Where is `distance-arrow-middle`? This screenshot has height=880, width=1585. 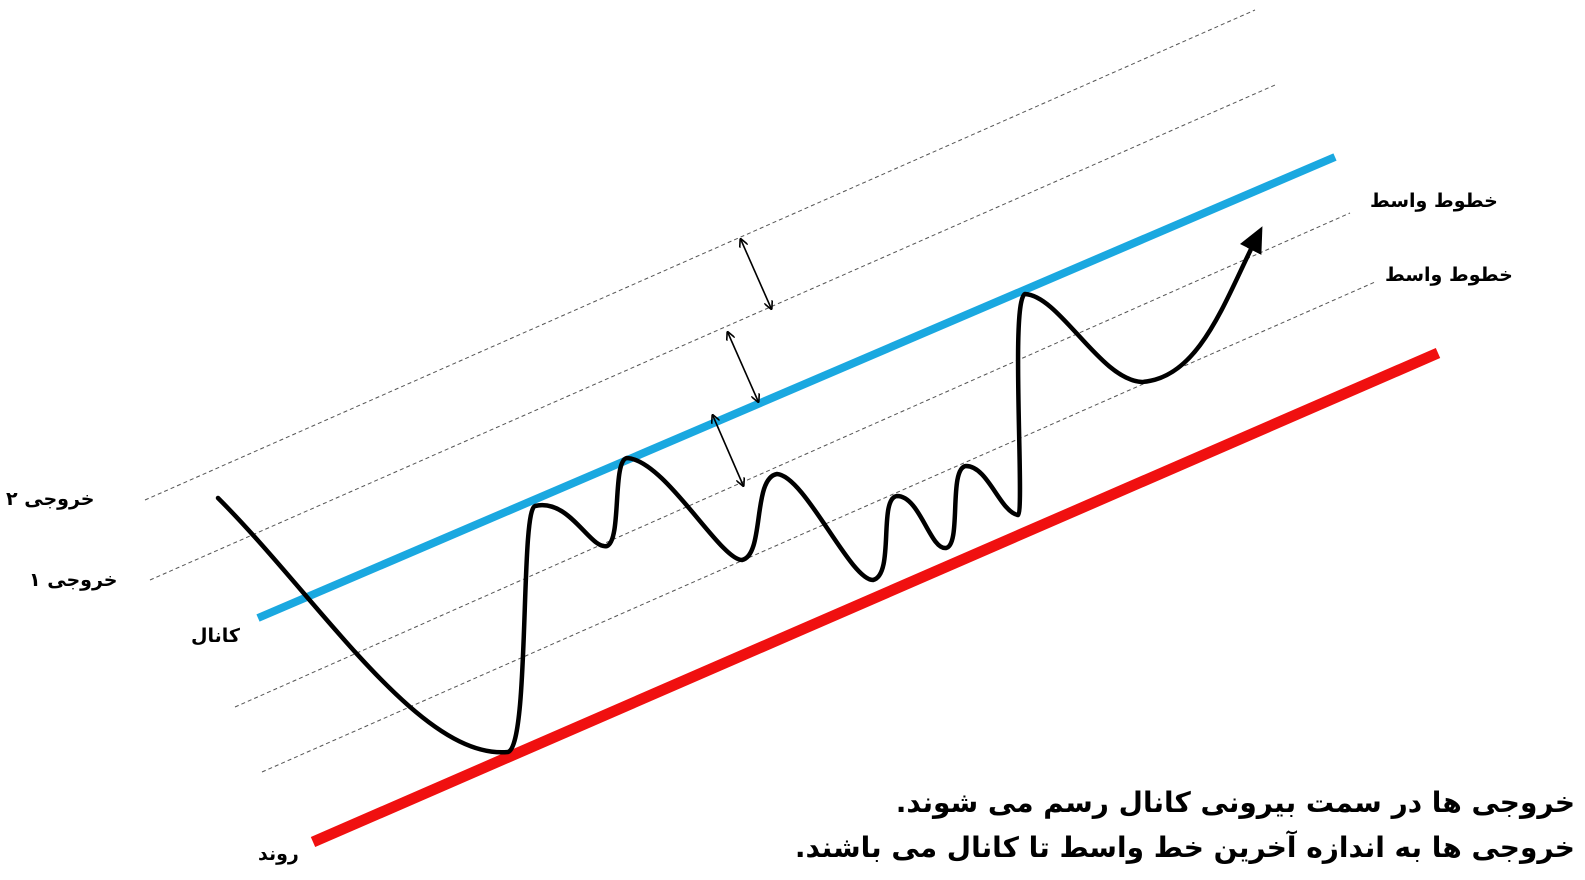 distance-arrow-middle is located at coordinates (743, 367).